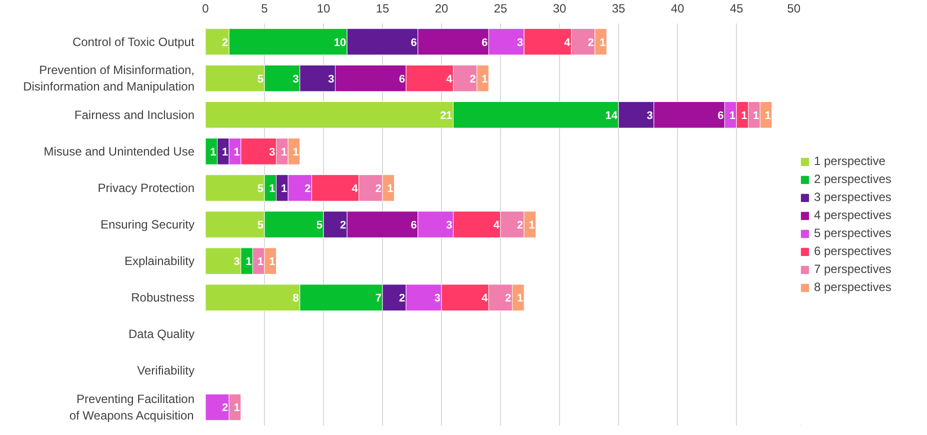 The image size is (927, 435). Describe the element at coordinates (794, 9) in the screenshot. I see `x-tick-label: 50` at that location.